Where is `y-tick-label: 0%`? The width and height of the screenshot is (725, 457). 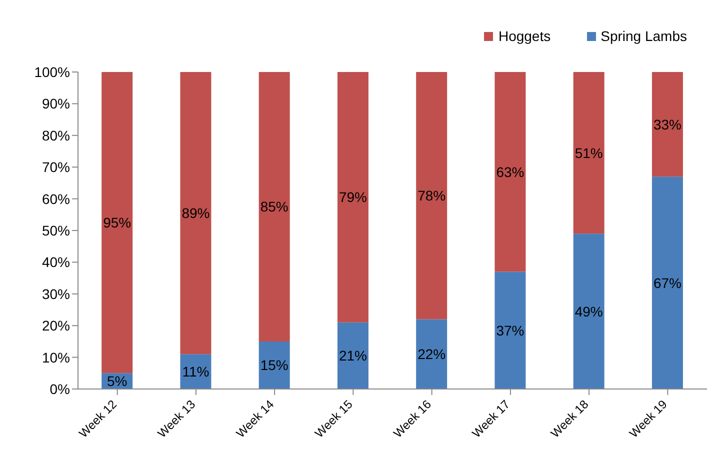
y-tick-label: 0% is located at coordinates (60, 388).